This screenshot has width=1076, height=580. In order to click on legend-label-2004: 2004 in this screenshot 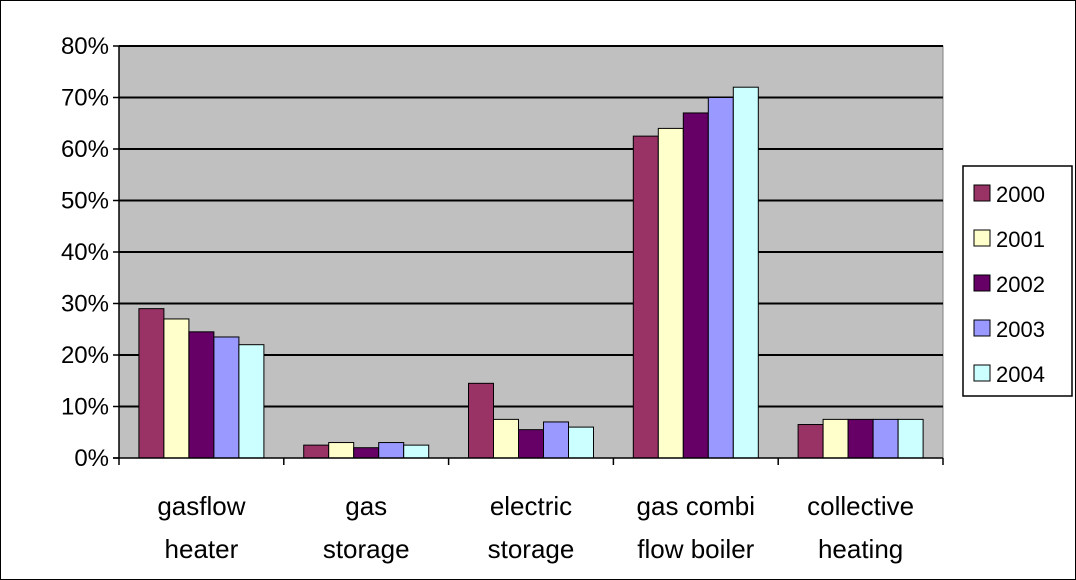, I will do `click(1020, 374)`.